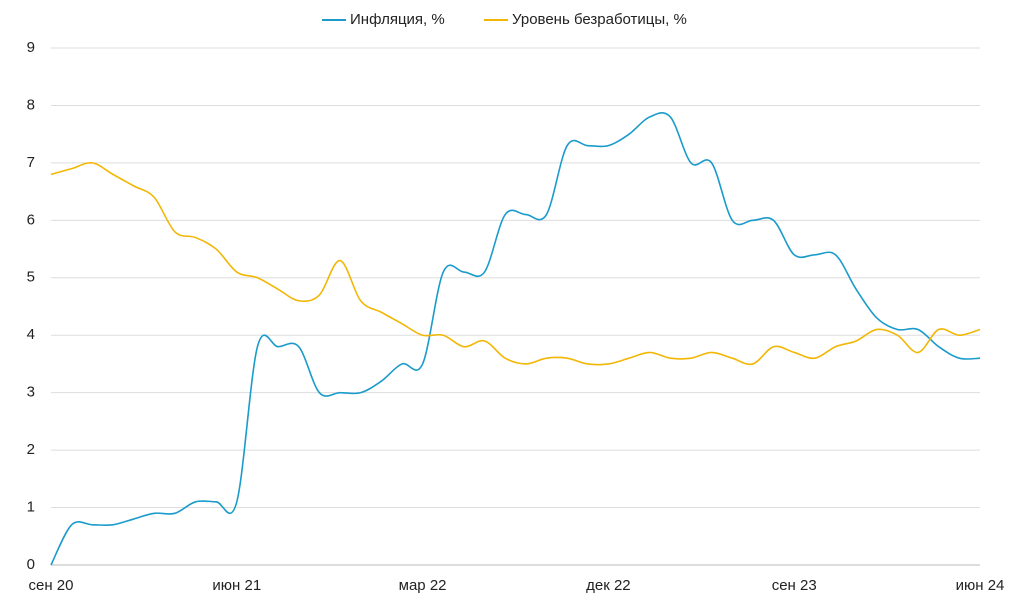 The height and width of the screenshot is (603, 1024). Describe the element at coordinates (31, 564) in the screenshot. I see `y-tick-label: 0` at that location.